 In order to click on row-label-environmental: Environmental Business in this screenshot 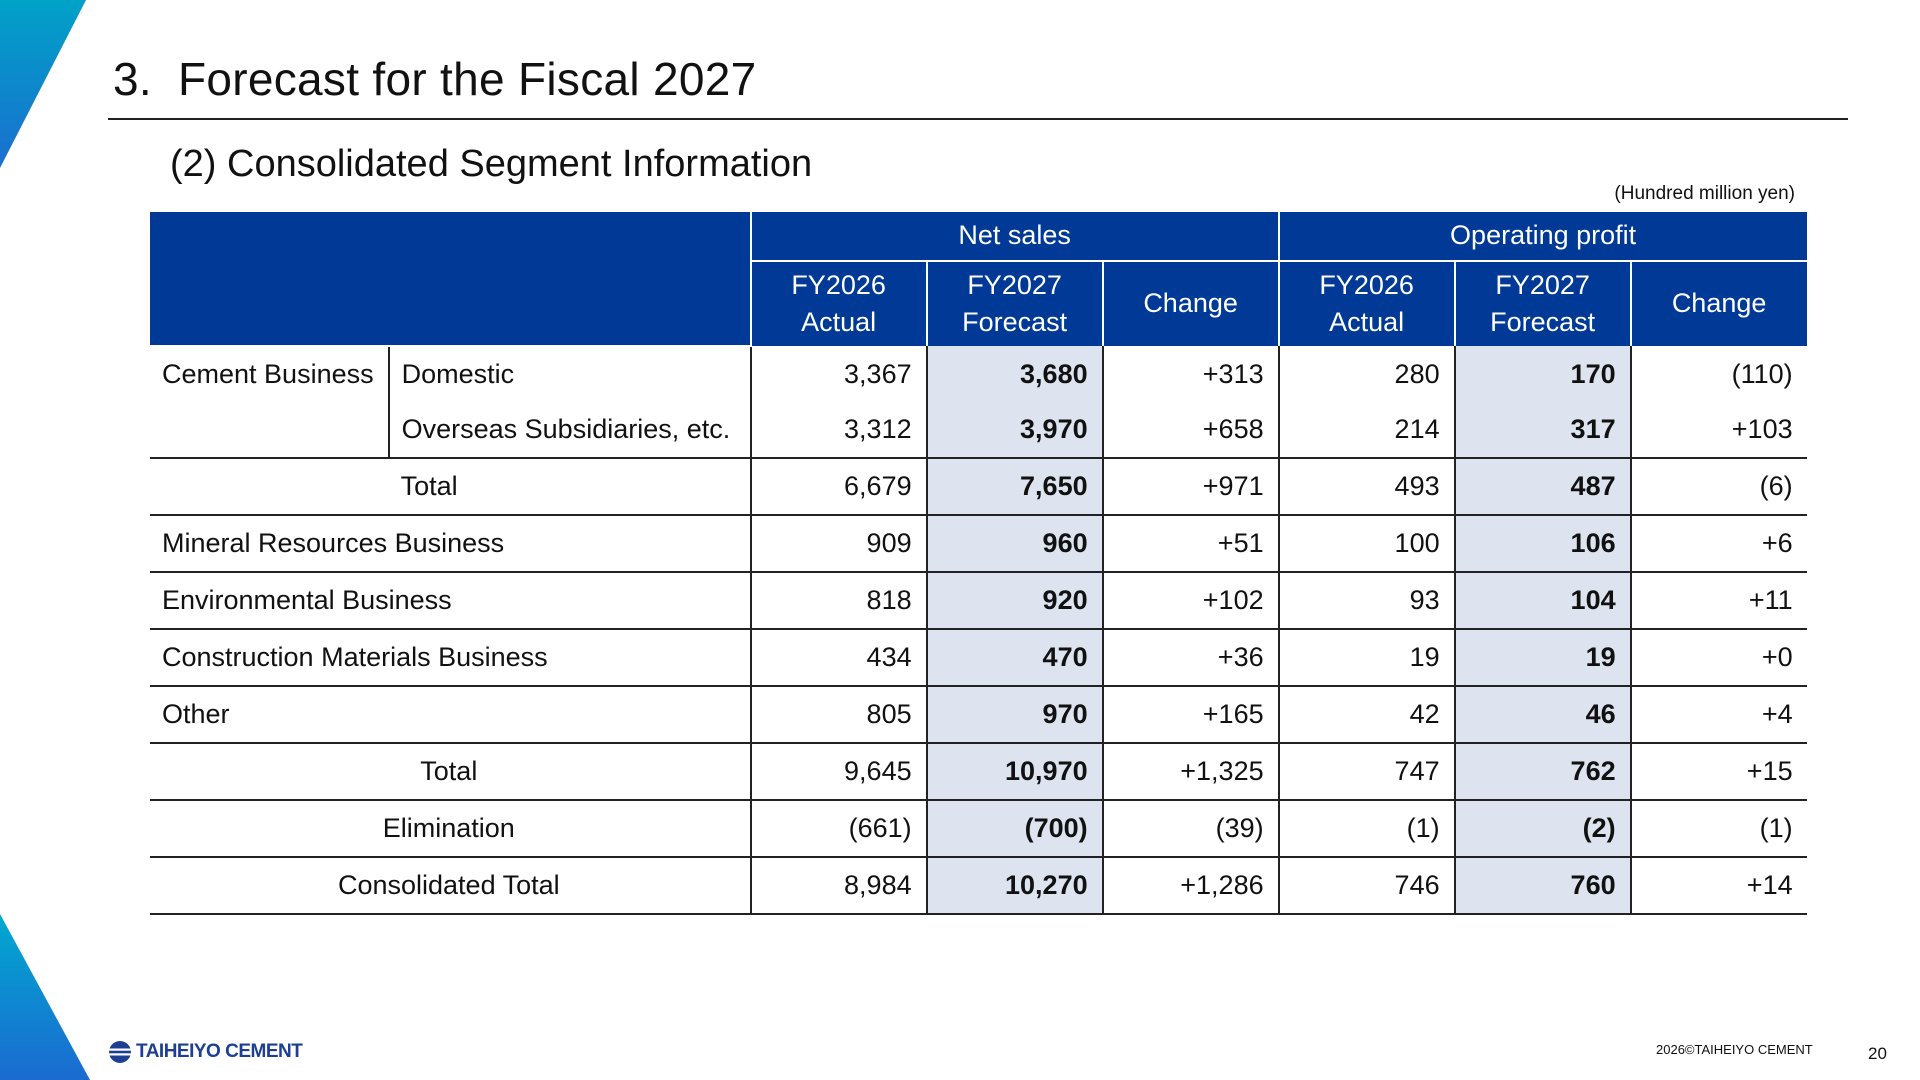, I will do `click(450, 601)`.